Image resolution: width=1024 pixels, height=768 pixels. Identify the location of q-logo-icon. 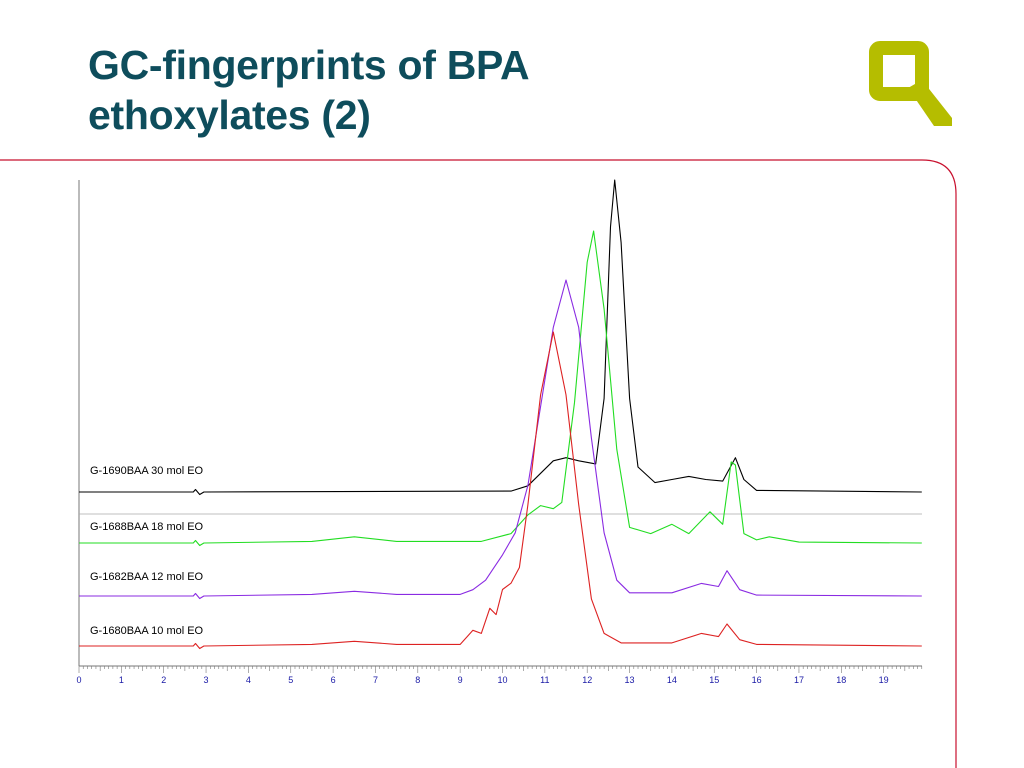
(910, 83).